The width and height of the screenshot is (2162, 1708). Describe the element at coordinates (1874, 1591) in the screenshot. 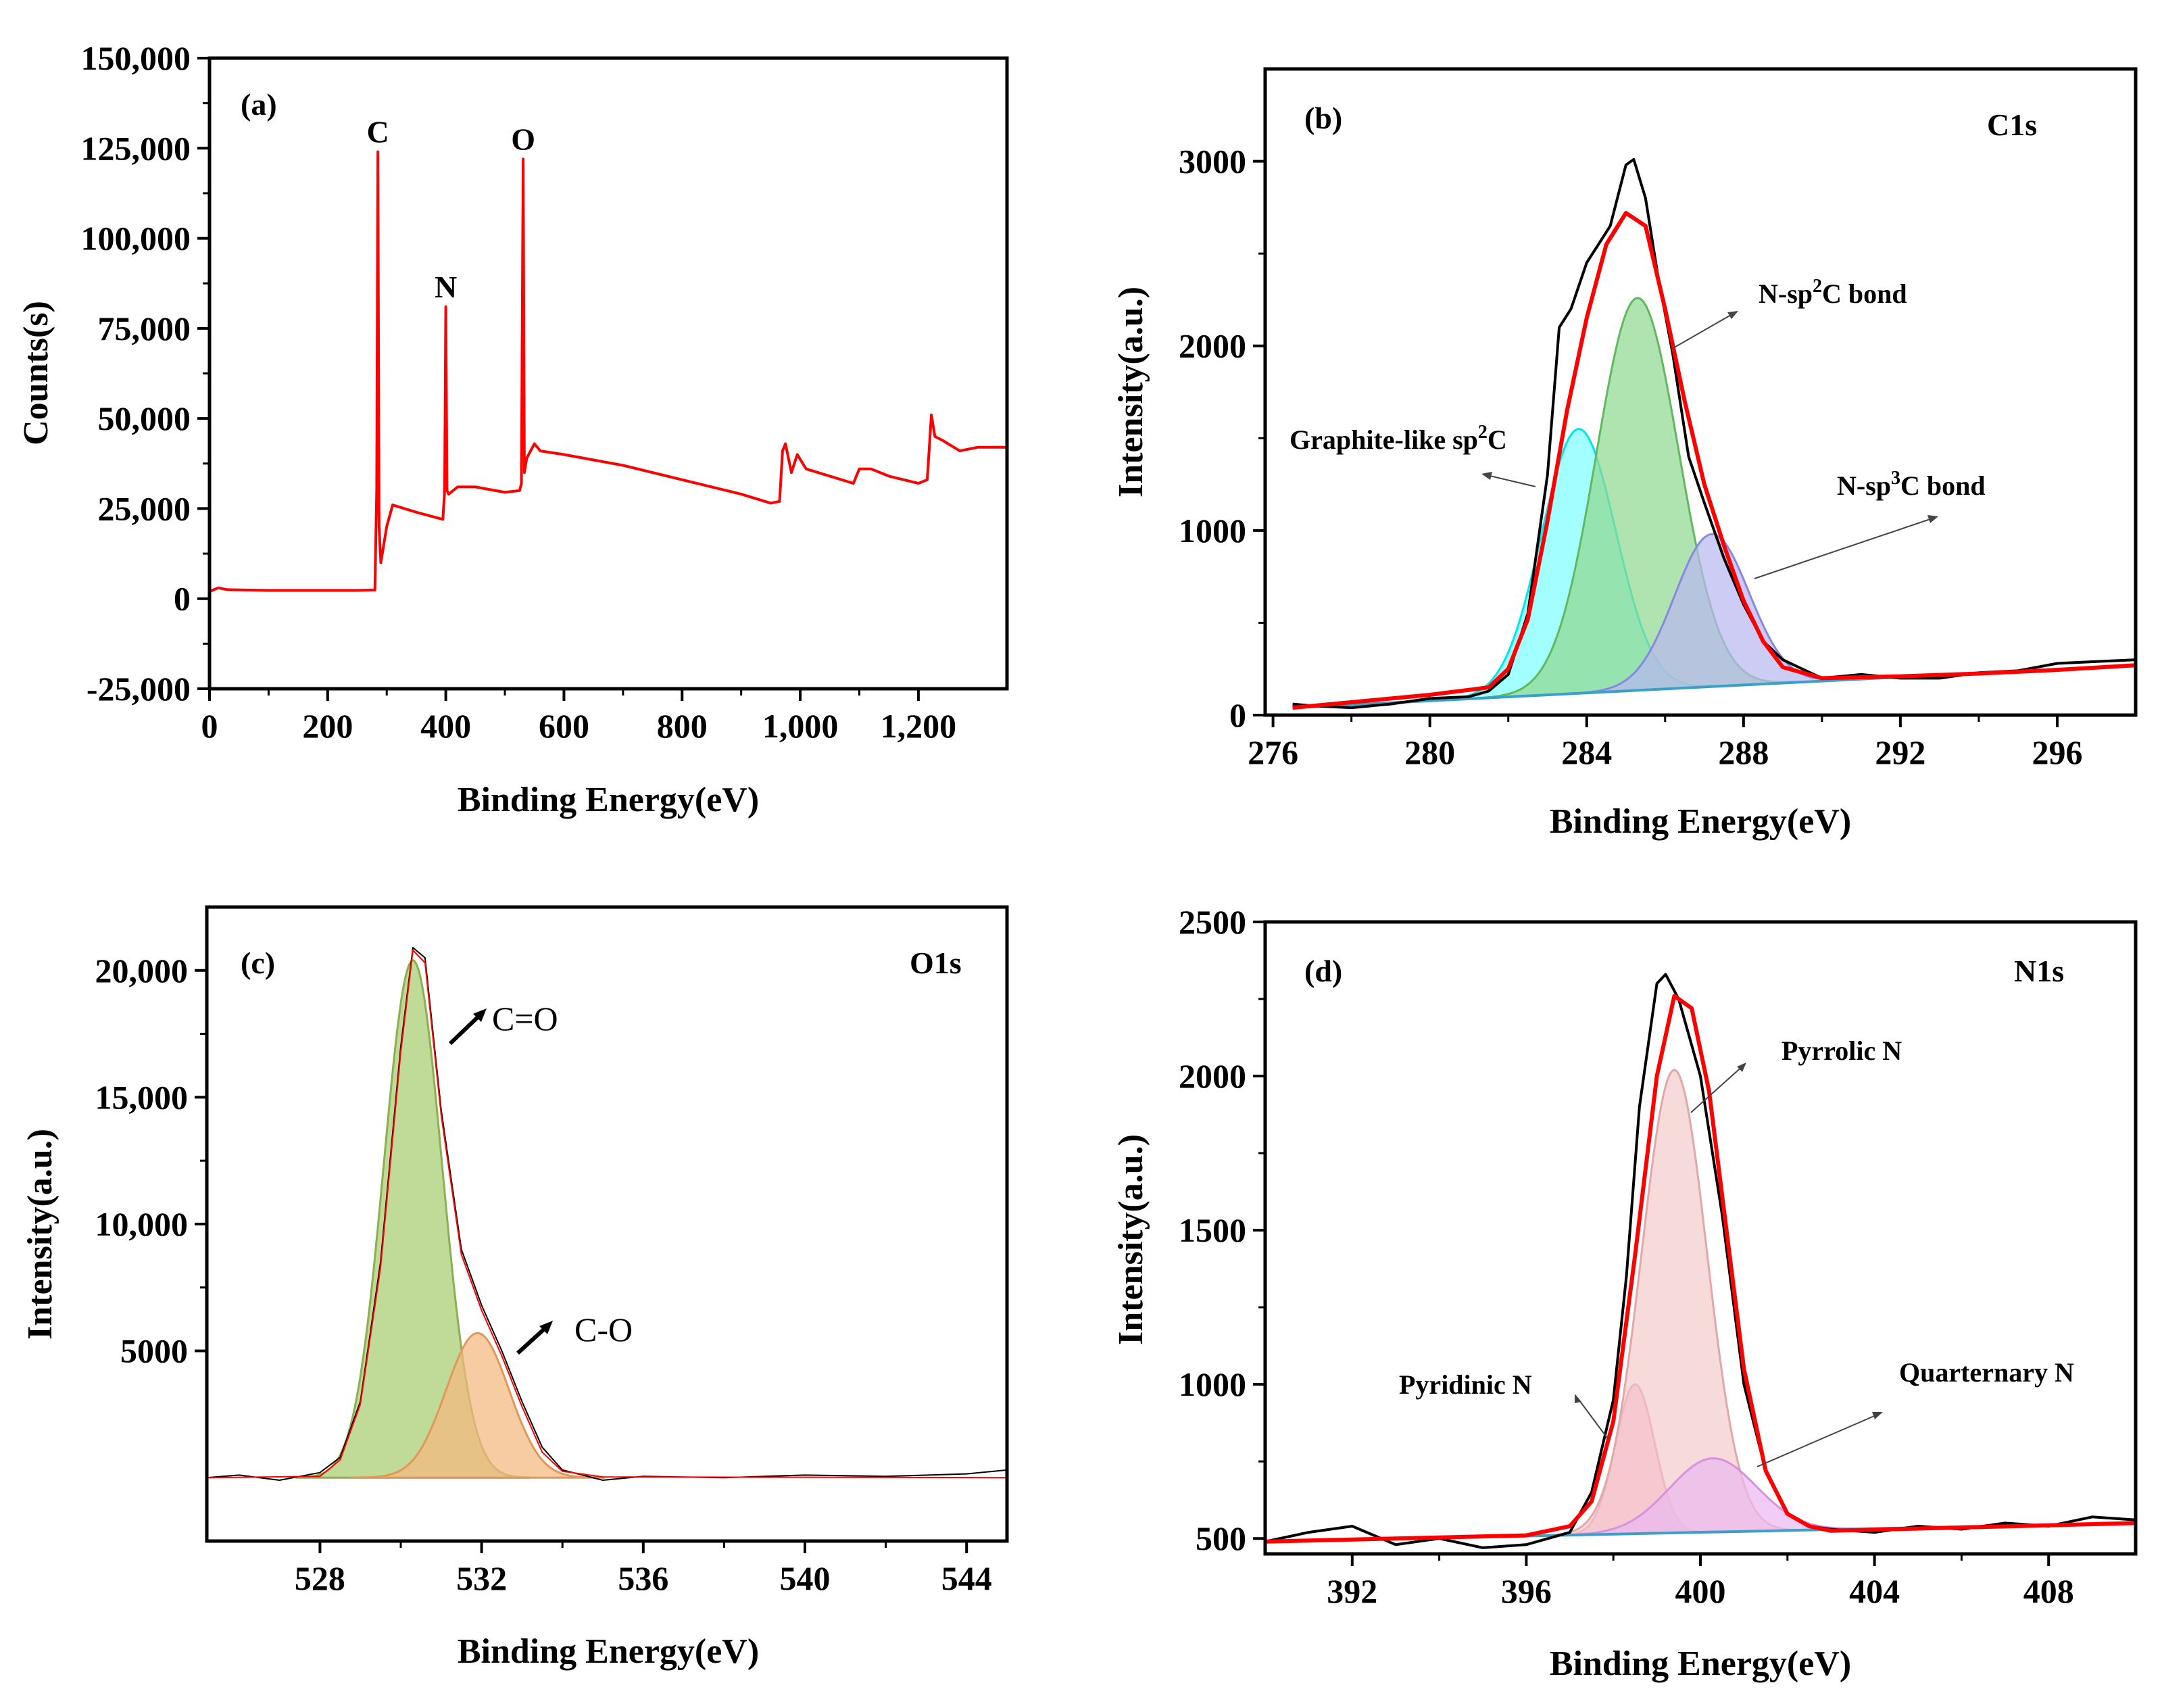

I see `x-tick-label: 404` at that location.